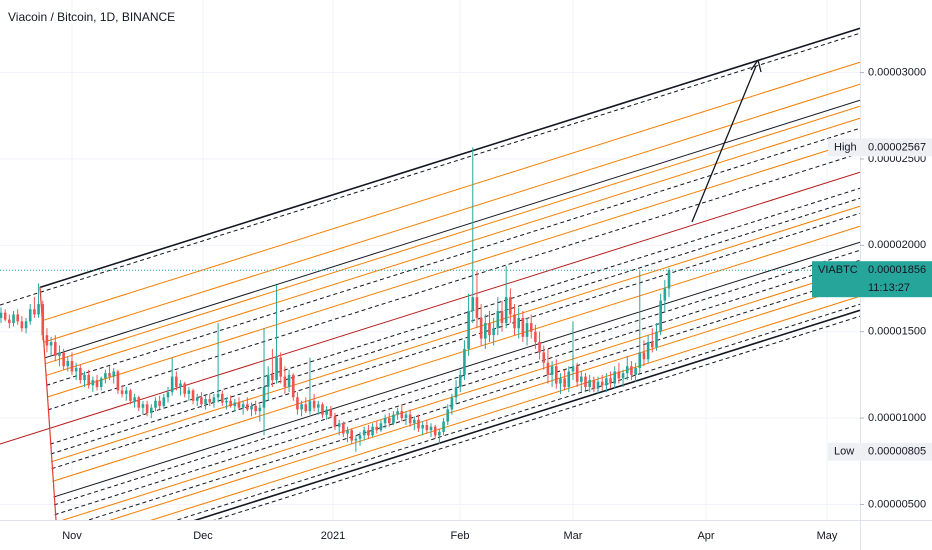 The image size is (932, 550). I want to click on x-tick-label: Feb, so click(460, 536).